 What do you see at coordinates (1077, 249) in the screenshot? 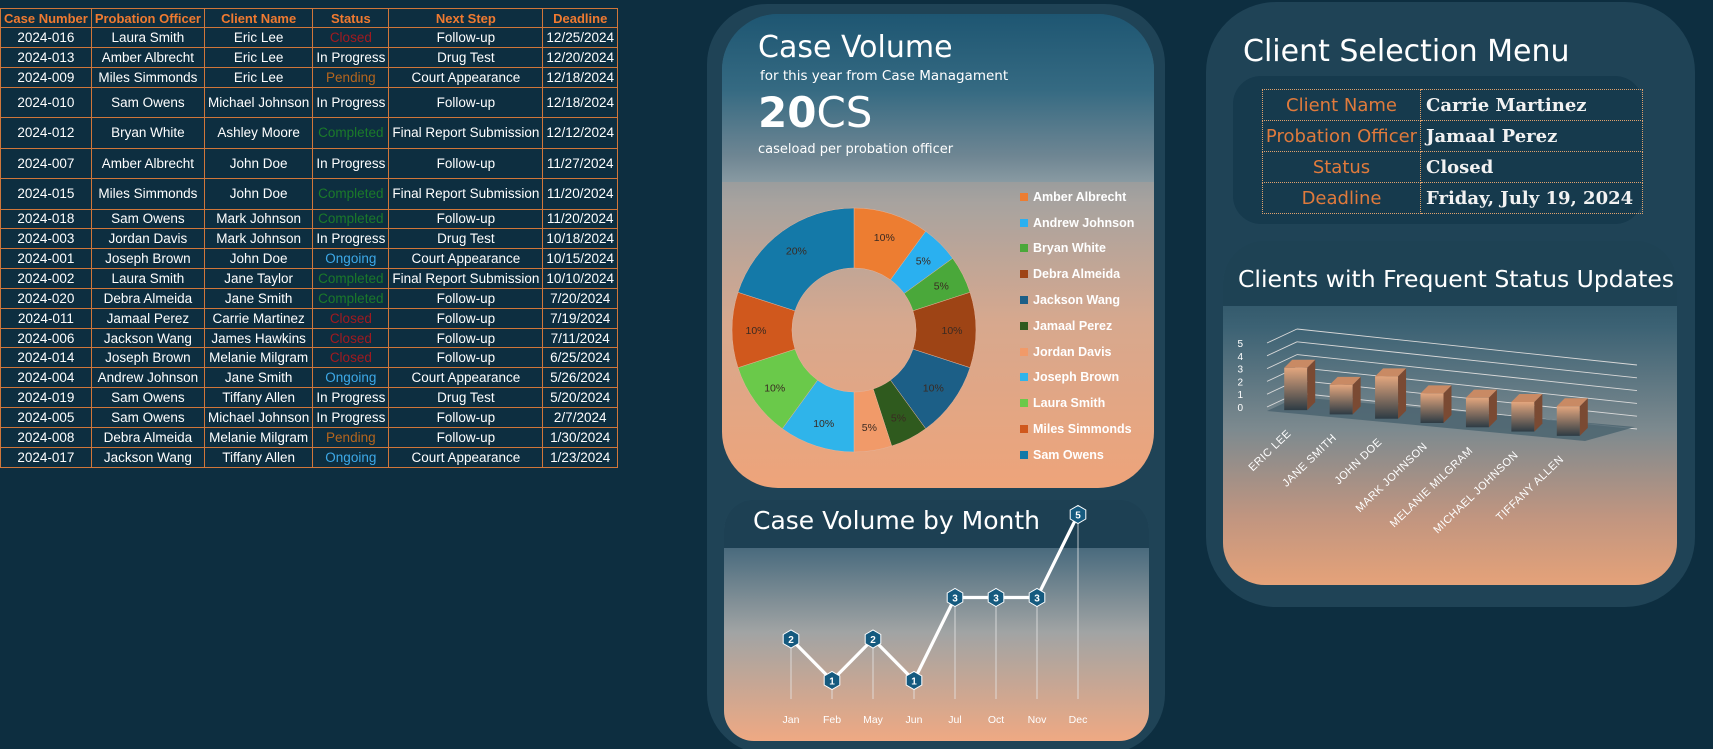
I see `legend-item: Bryan White` at bounding box center [1077, 249].